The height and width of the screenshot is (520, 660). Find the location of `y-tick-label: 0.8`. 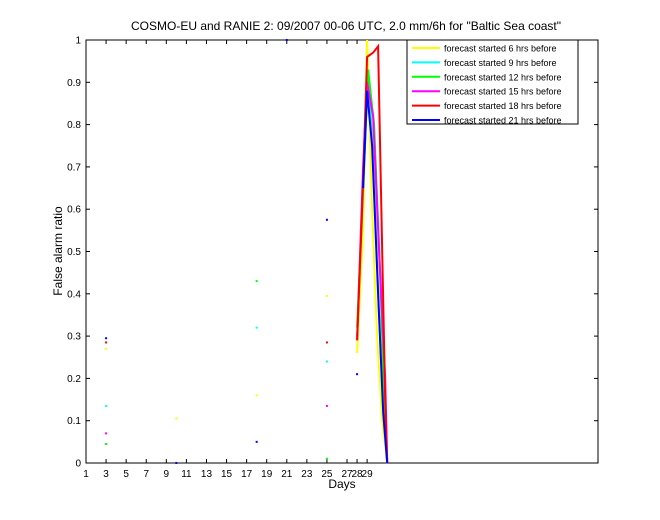

y-tick-label: 0.8 is located at coordinates (74, 125).